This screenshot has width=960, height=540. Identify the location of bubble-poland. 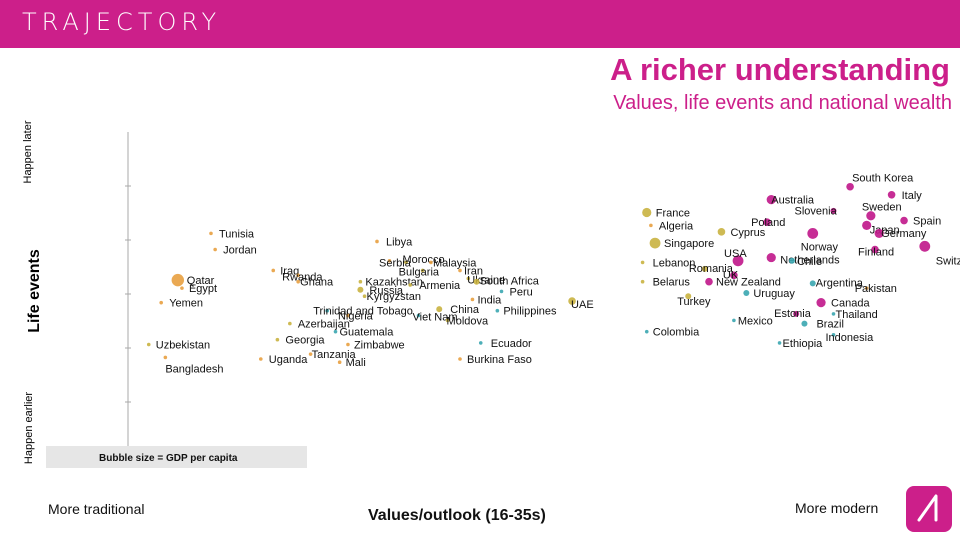
(767, 222).